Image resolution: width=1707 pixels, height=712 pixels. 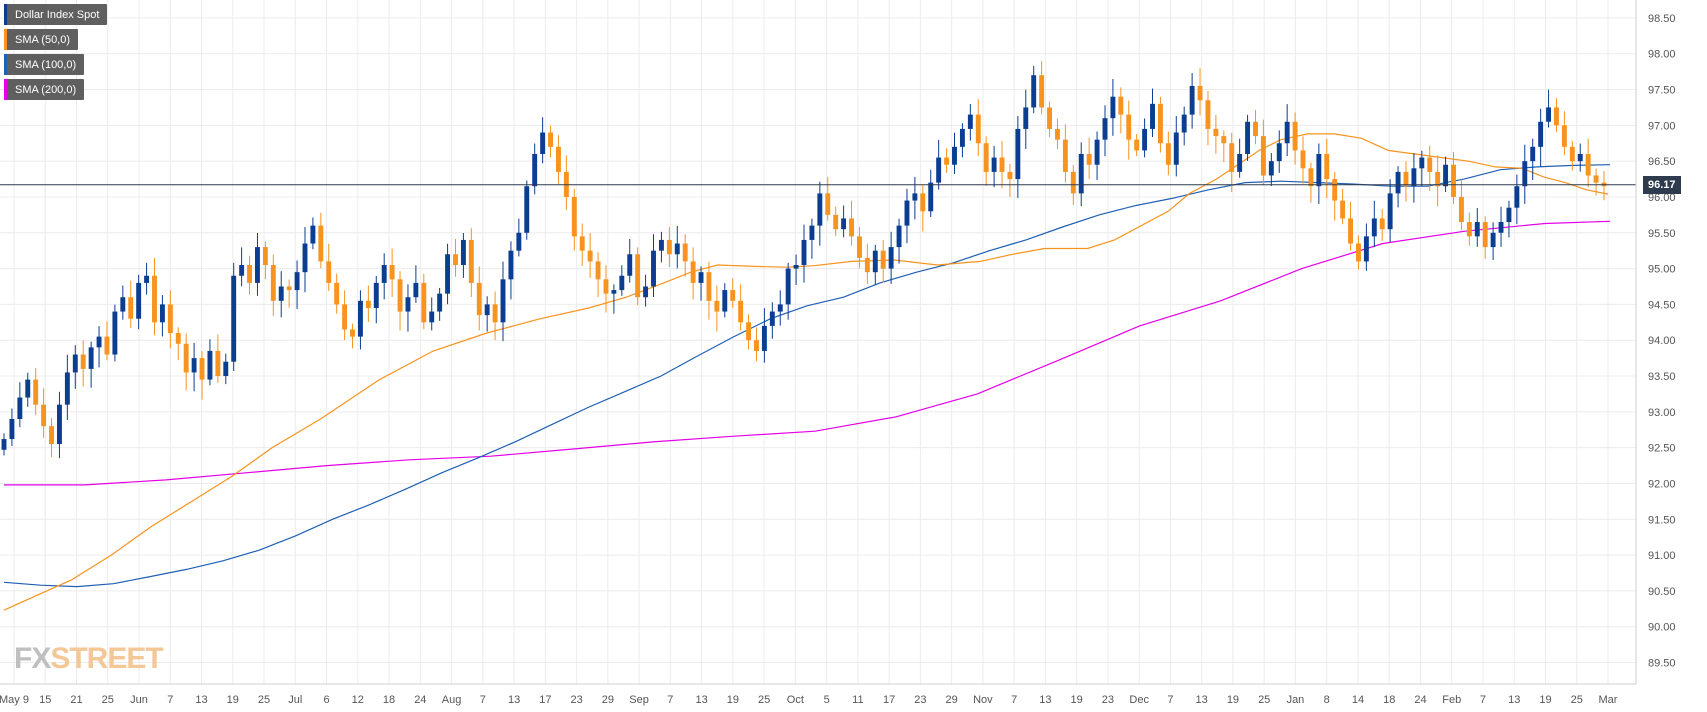 I want to click on y-tick-label: 97.00, so click(x=1662, y=126).